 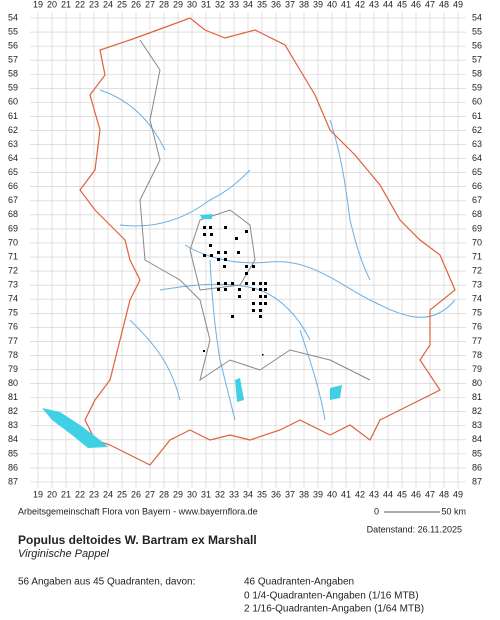 I want to click on row-label: 73, so click(x=13, y=285).